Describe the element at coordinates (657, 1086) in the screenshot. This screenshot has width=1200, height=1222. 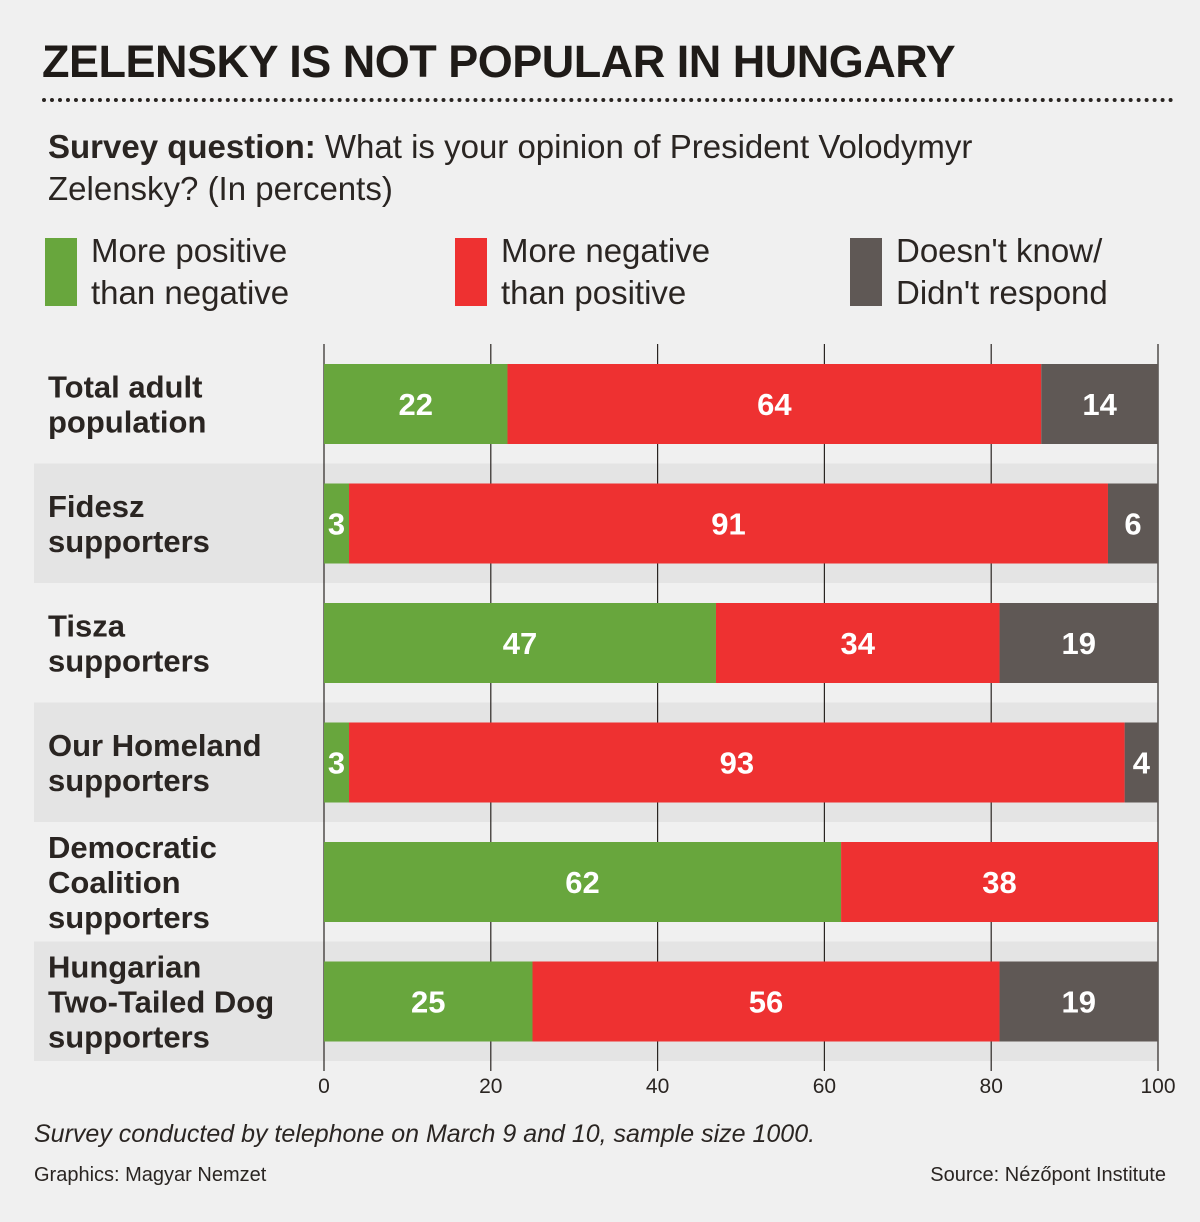
I see `x-tick-label: 40` at that location.